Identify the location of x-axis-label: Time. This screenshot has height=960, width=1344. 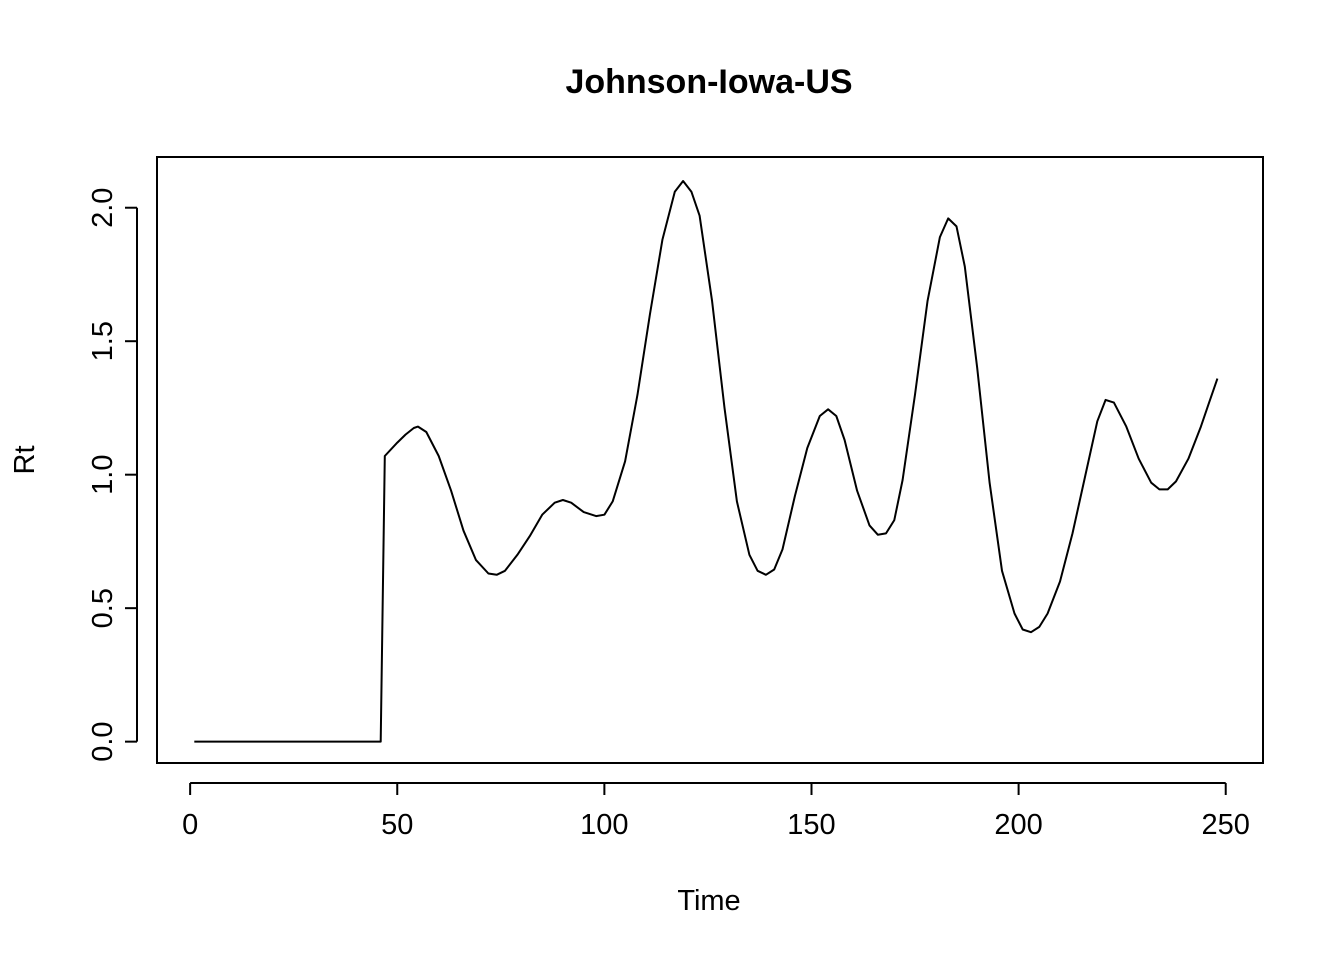
(708, 901).